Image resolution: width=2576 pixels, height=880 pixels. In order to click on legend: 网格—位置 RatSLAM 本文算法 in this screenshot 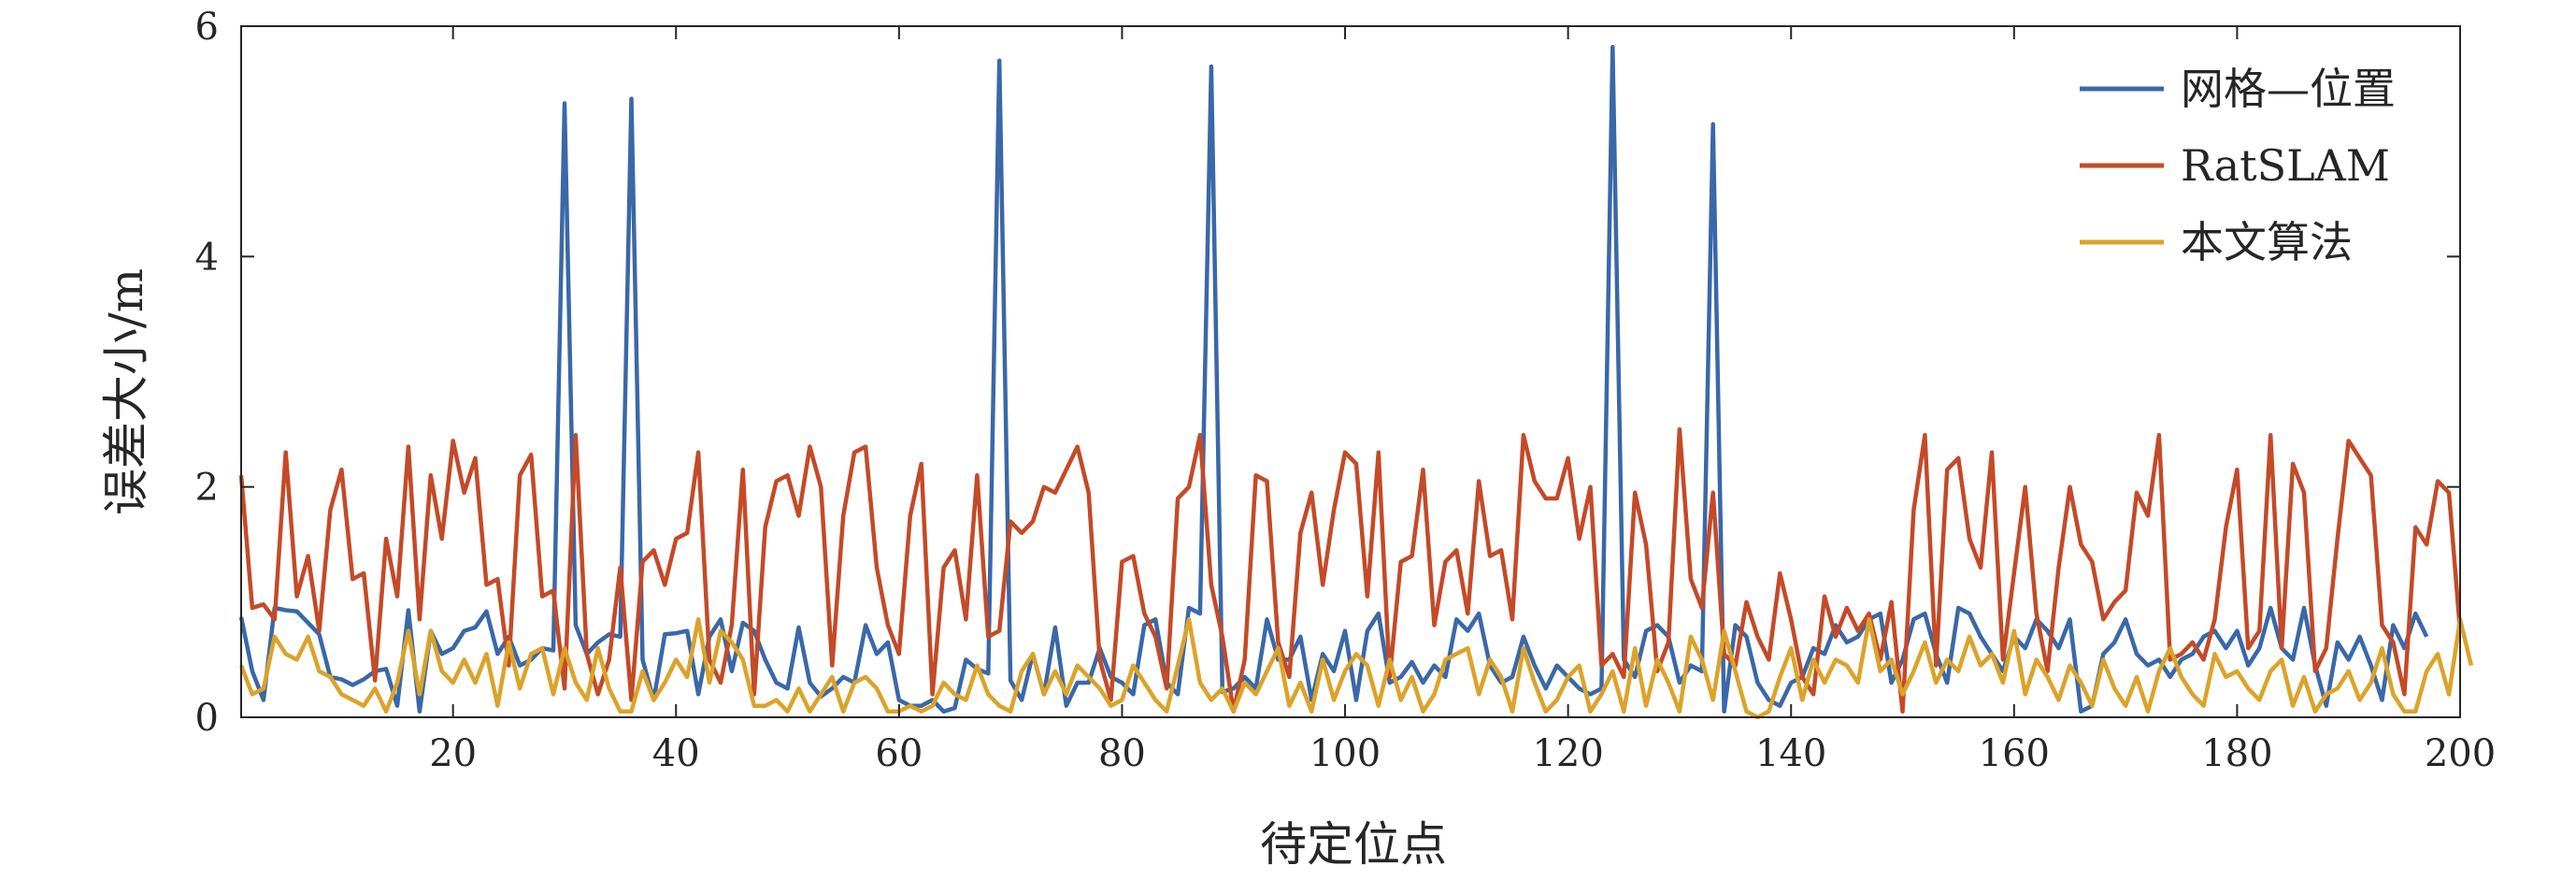, I will do `click(2238, 165)`.